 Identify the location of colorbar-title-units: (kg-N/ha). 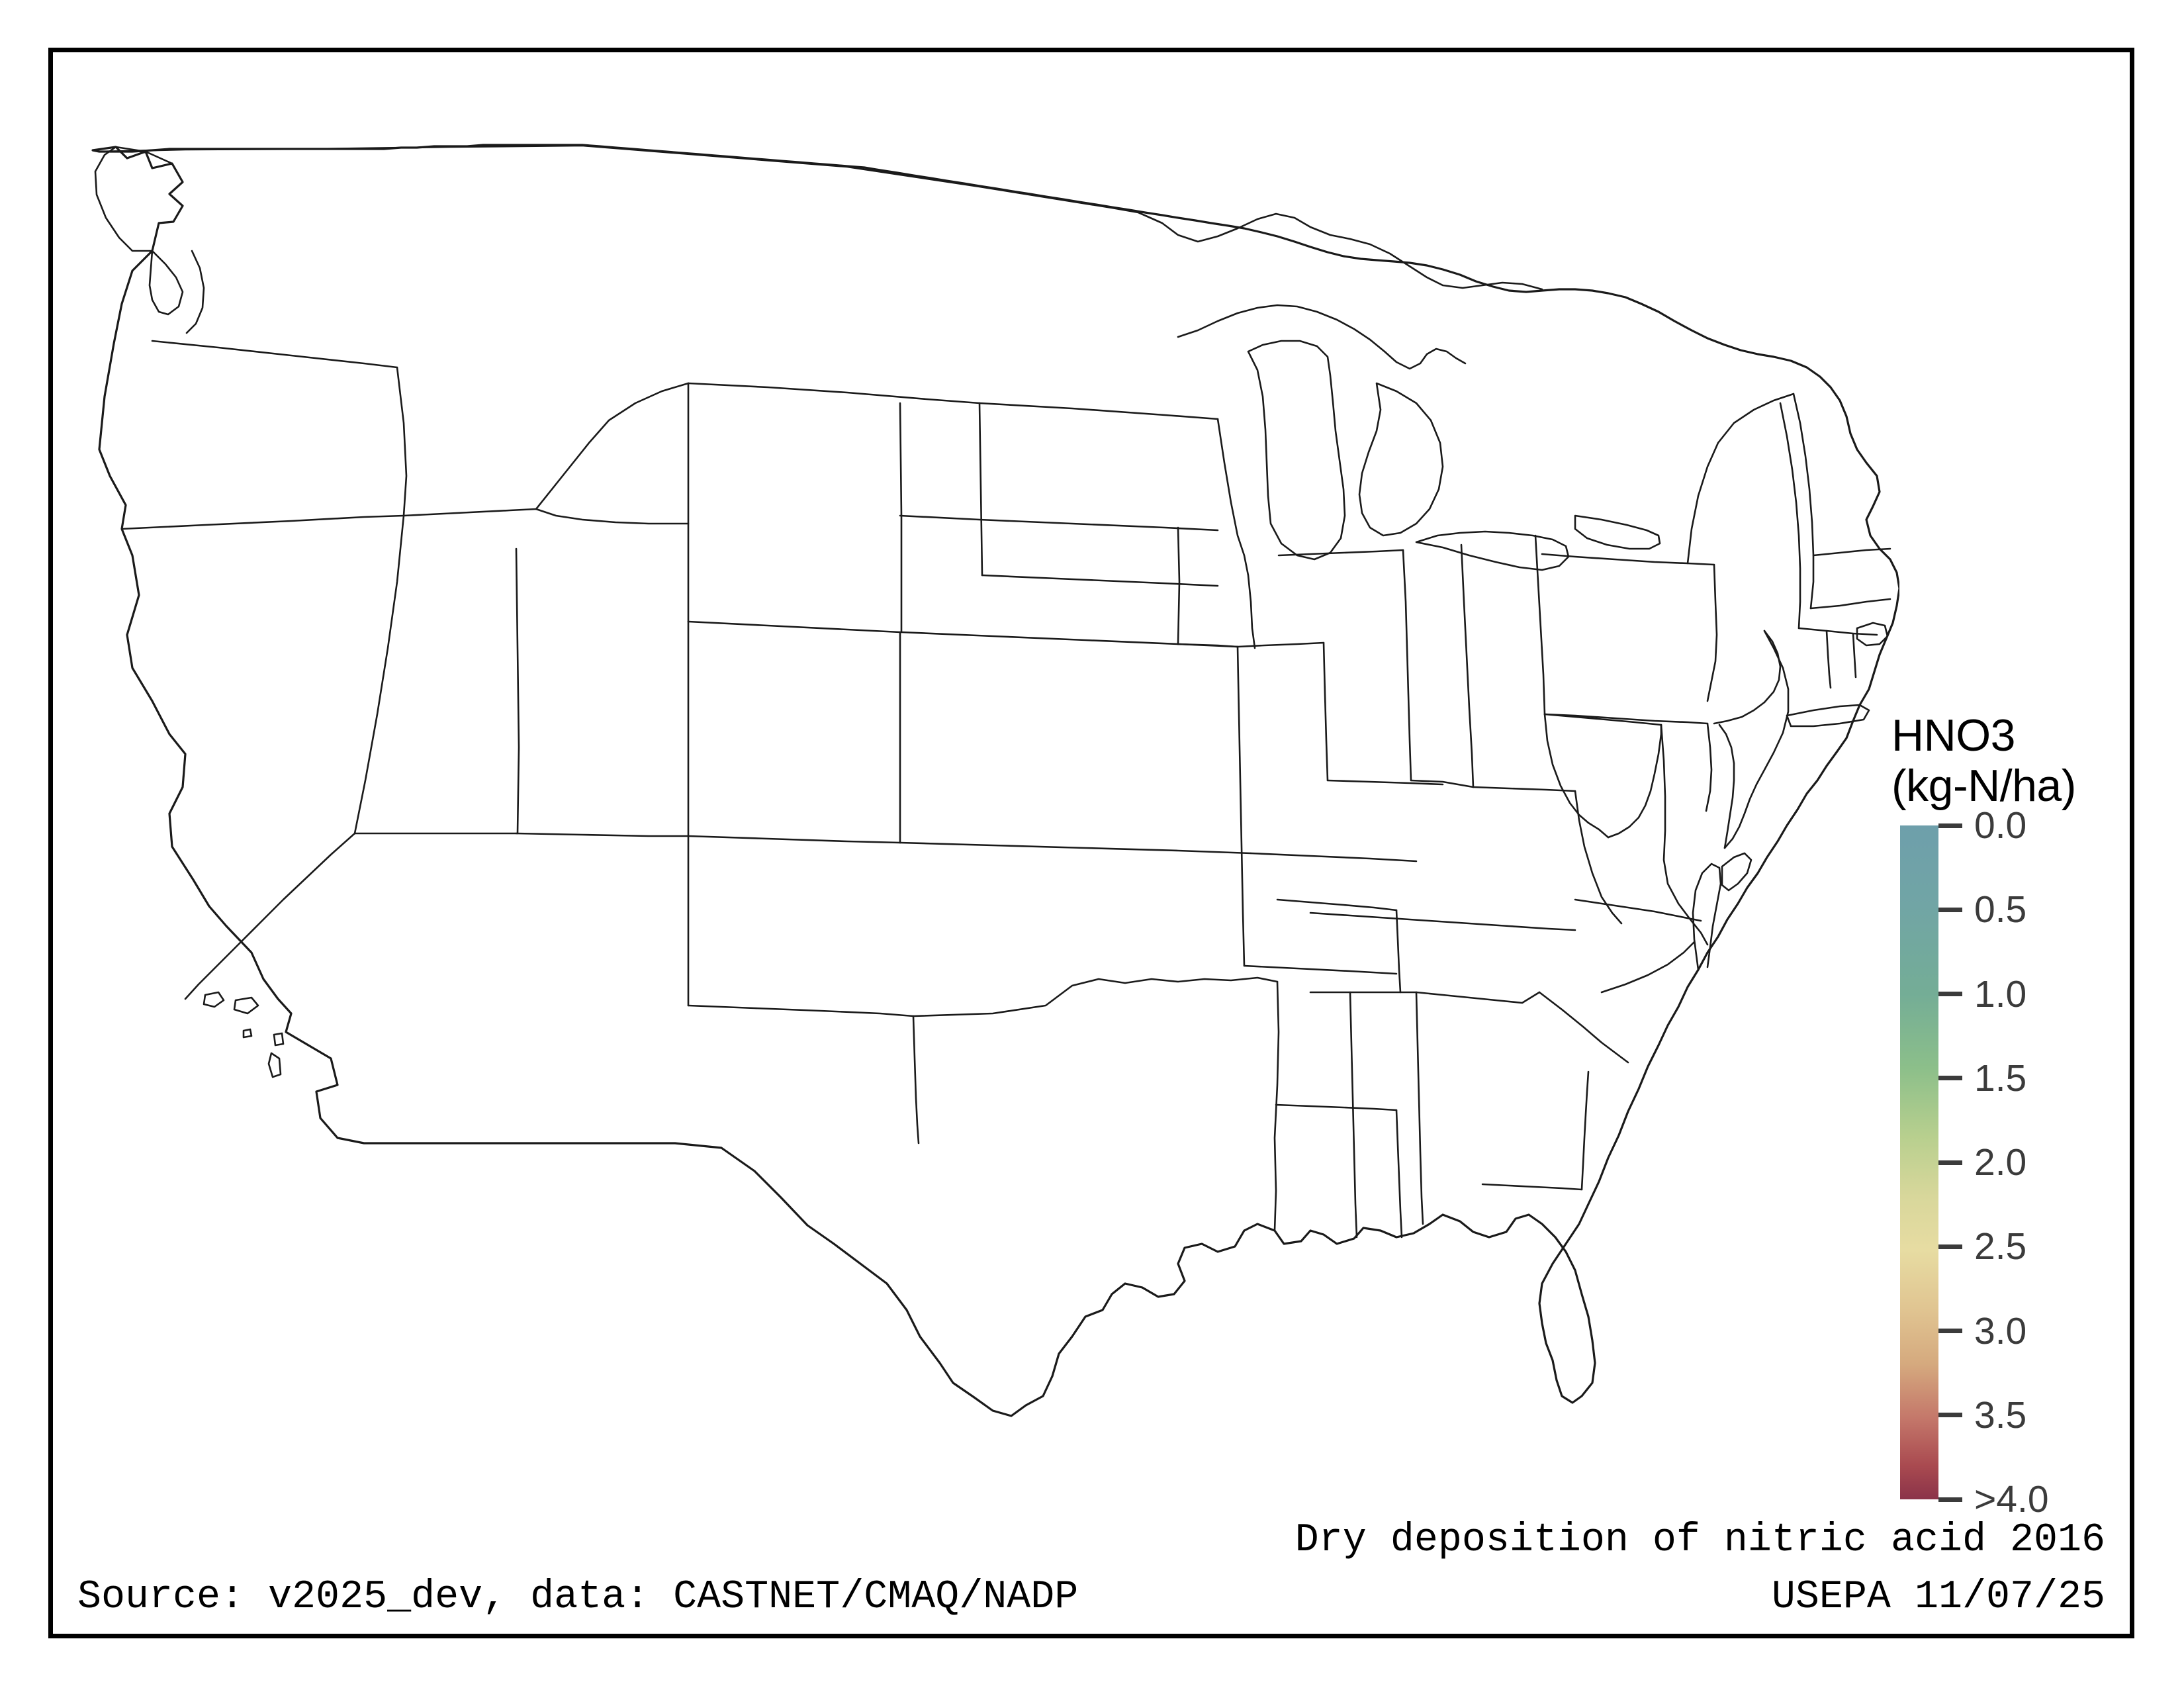
(1983, 786).